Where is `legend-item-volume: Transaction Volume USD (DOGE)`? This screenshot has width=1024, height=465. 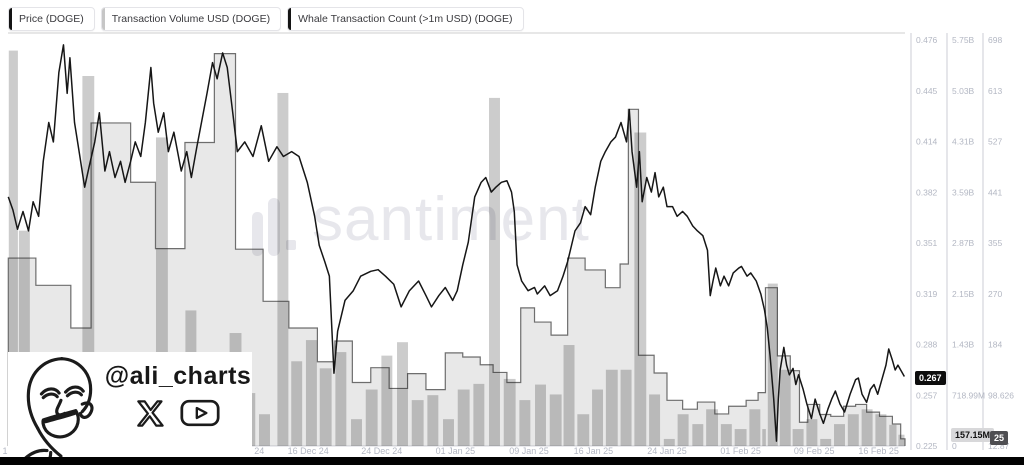 legend-item-volume: Transaction Volume USD (DOGE) is located at coordinates (191, 19).